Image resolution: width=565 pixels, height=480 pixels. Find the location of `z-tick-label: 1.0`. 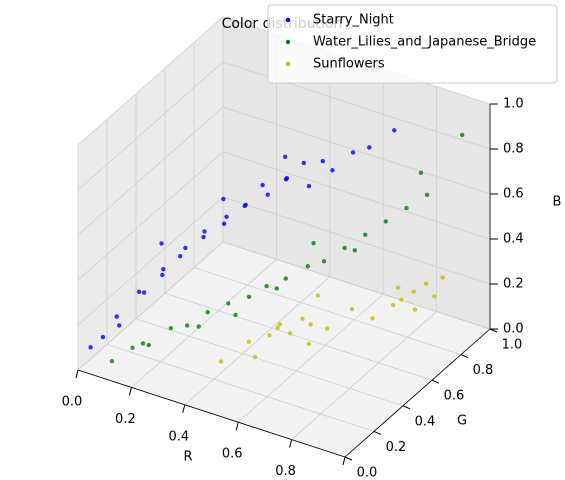

z-tick-label: 1.0 is located at coordinates (513, 104).